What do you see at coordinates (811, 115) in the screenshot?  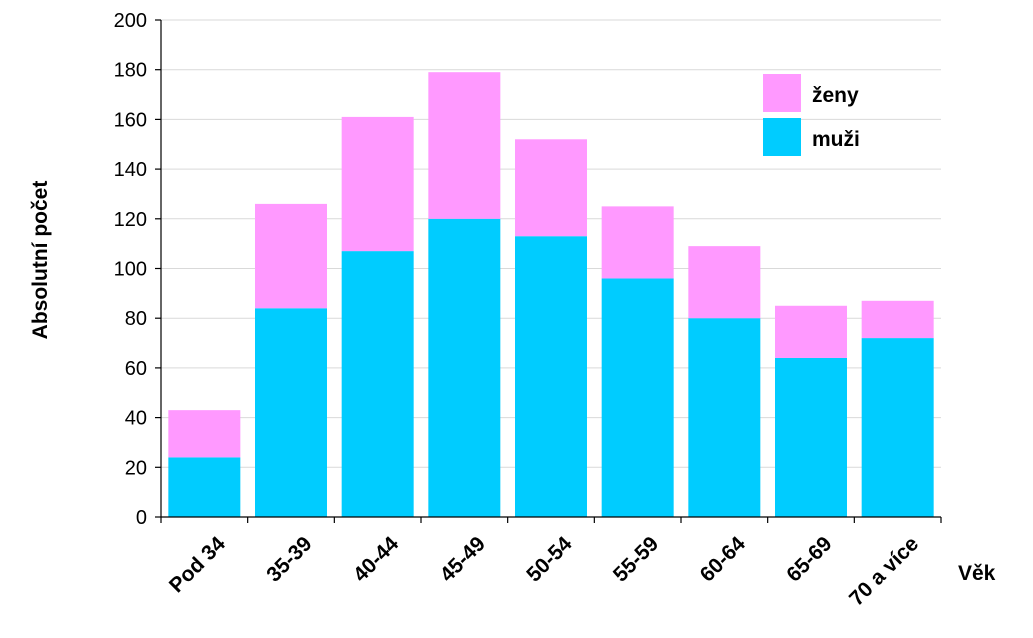 I see `legend: ženy muži` at bounding box center [811, 115].